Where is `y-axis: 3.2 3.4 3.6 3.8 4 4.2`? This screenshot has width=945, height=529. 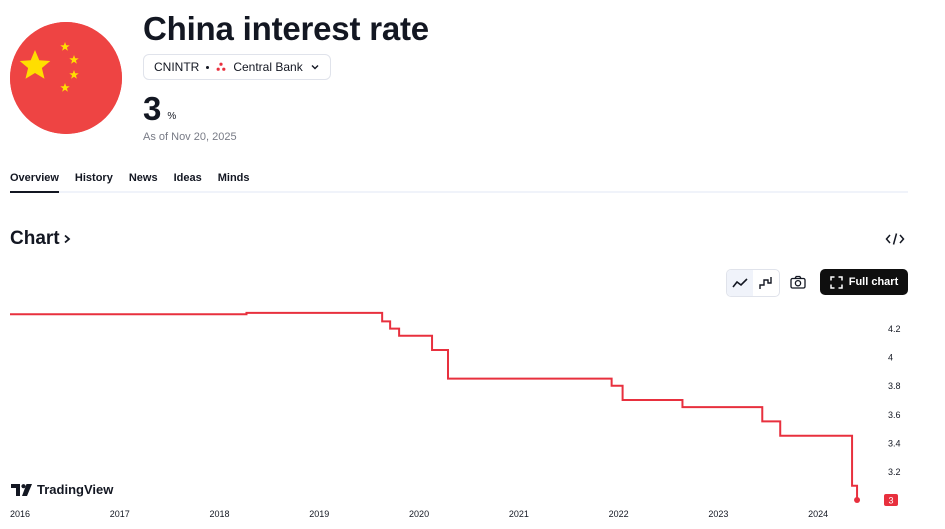
y-axis: 3.2 3.4 3.6 3.8 4 4.2 is located at coordinates (894, 400).